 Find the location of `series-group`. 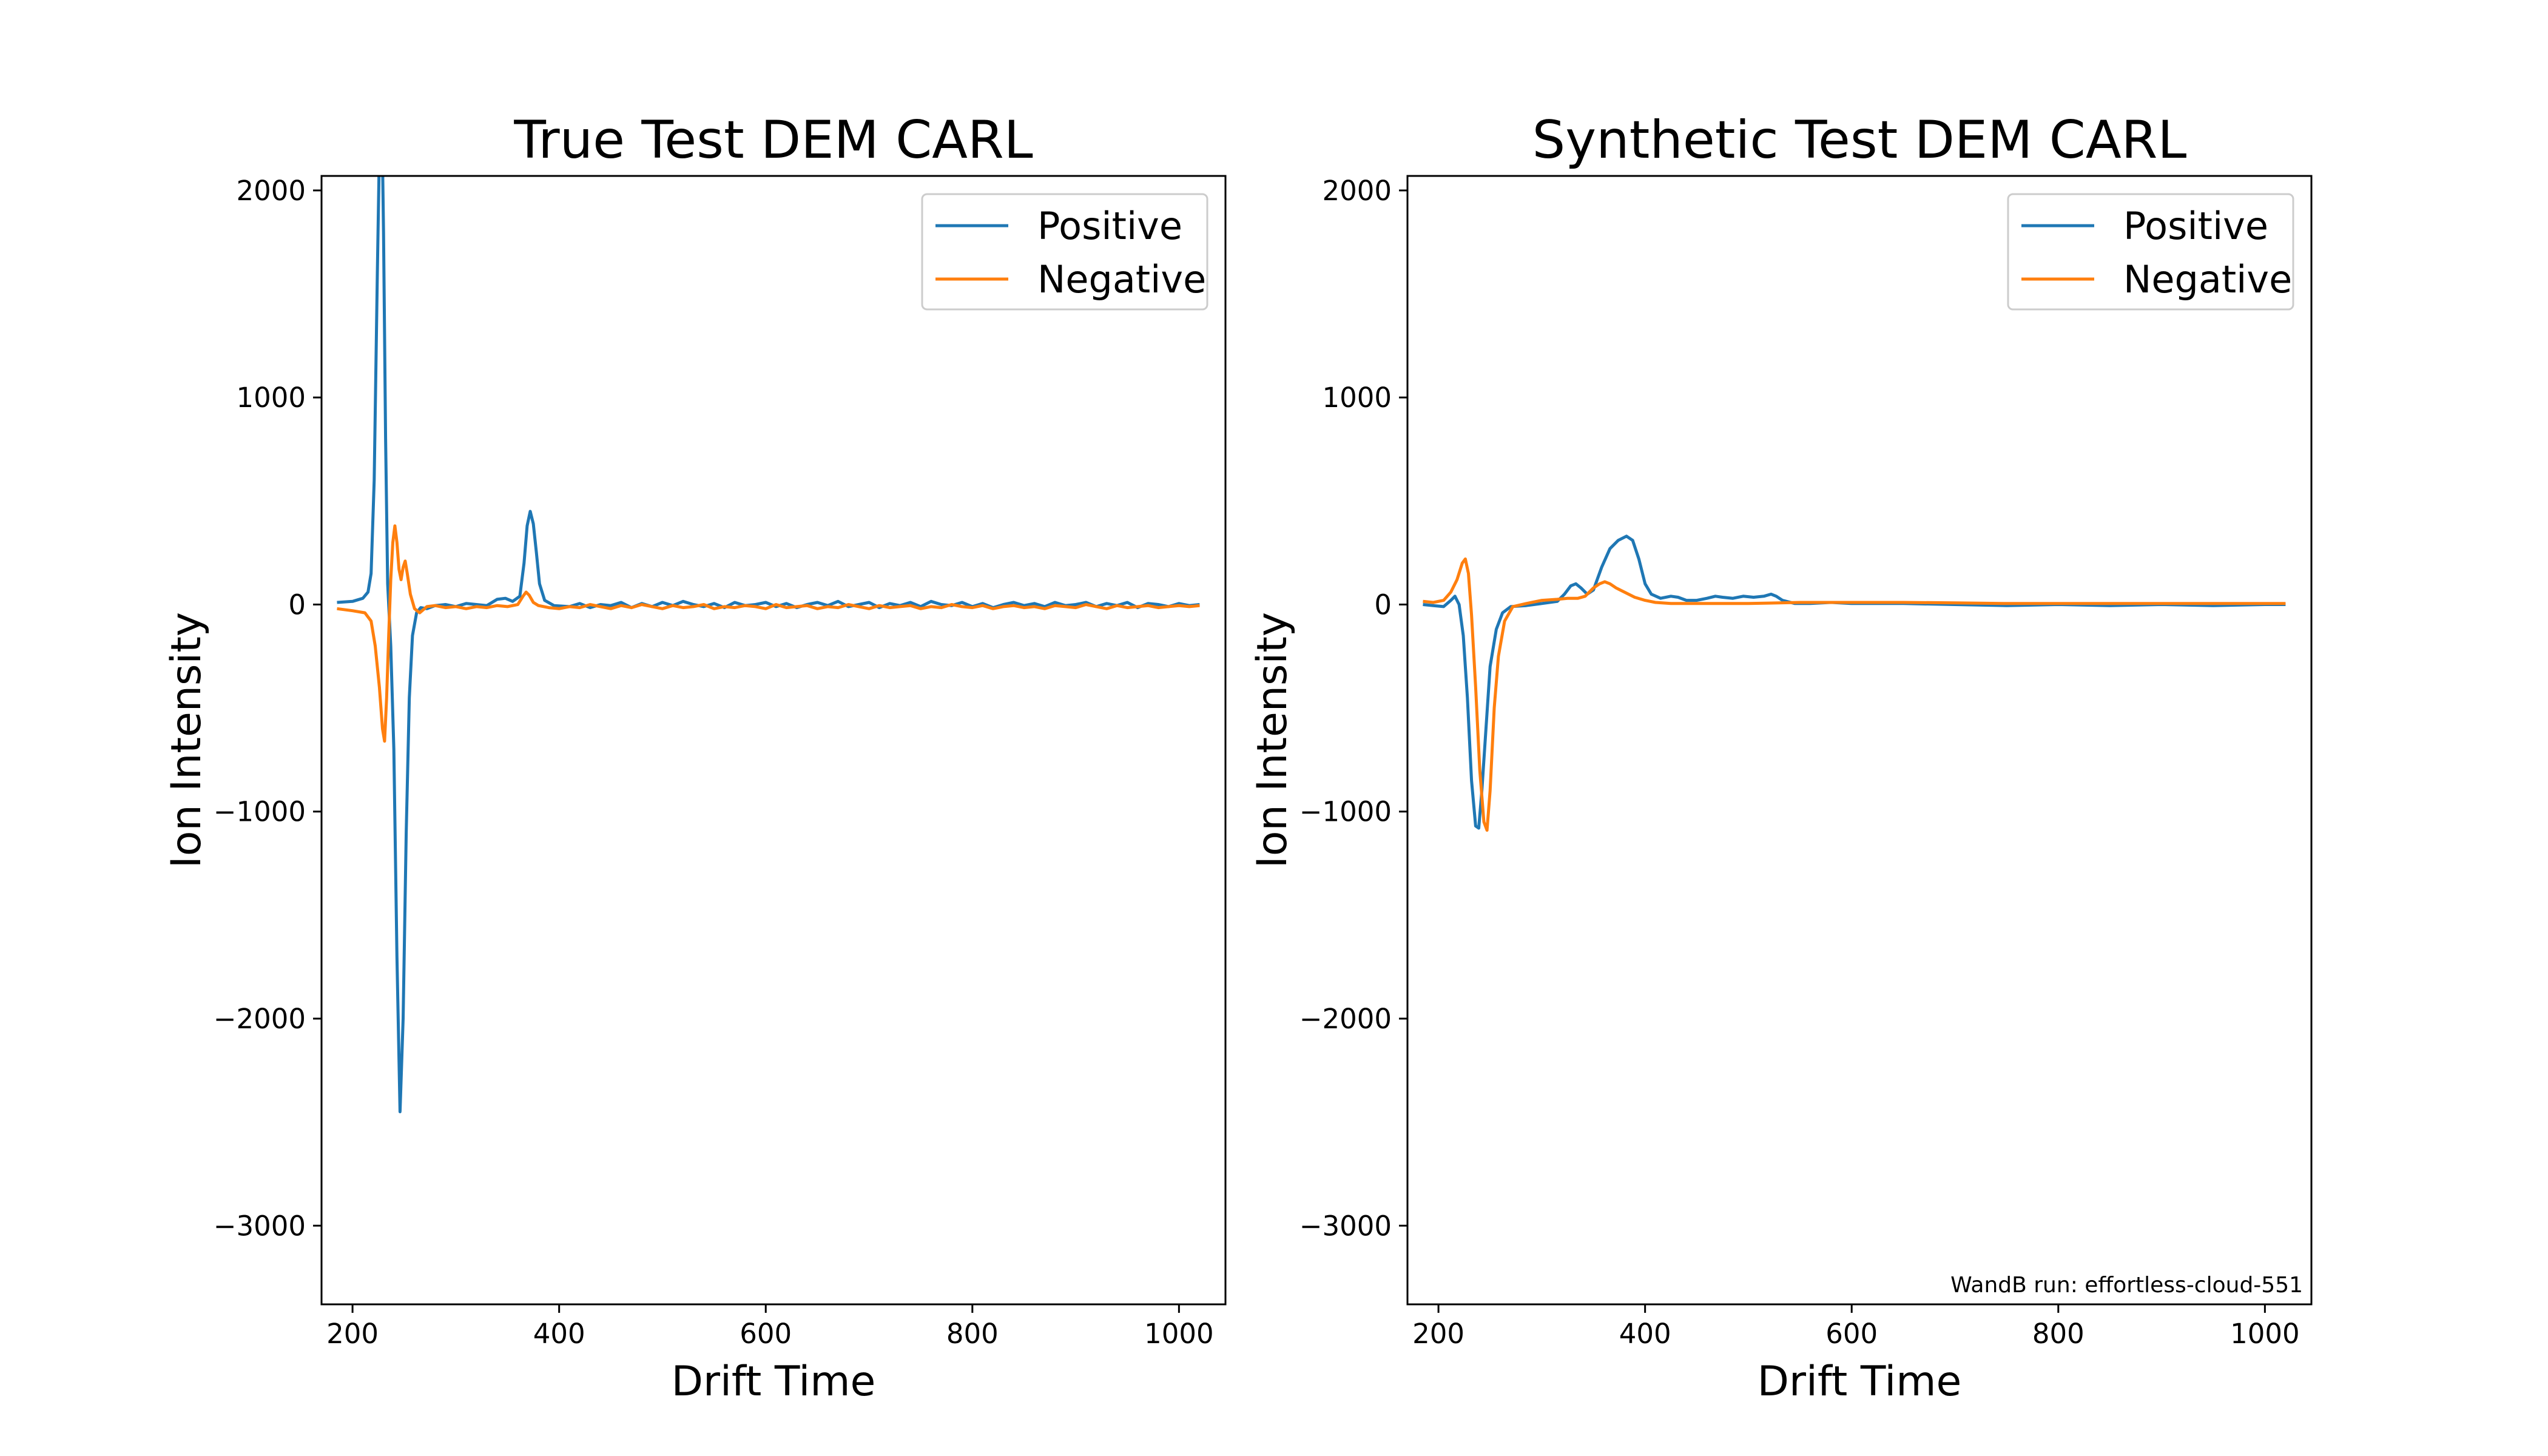

series-group is located at coordinates (1854, 683).